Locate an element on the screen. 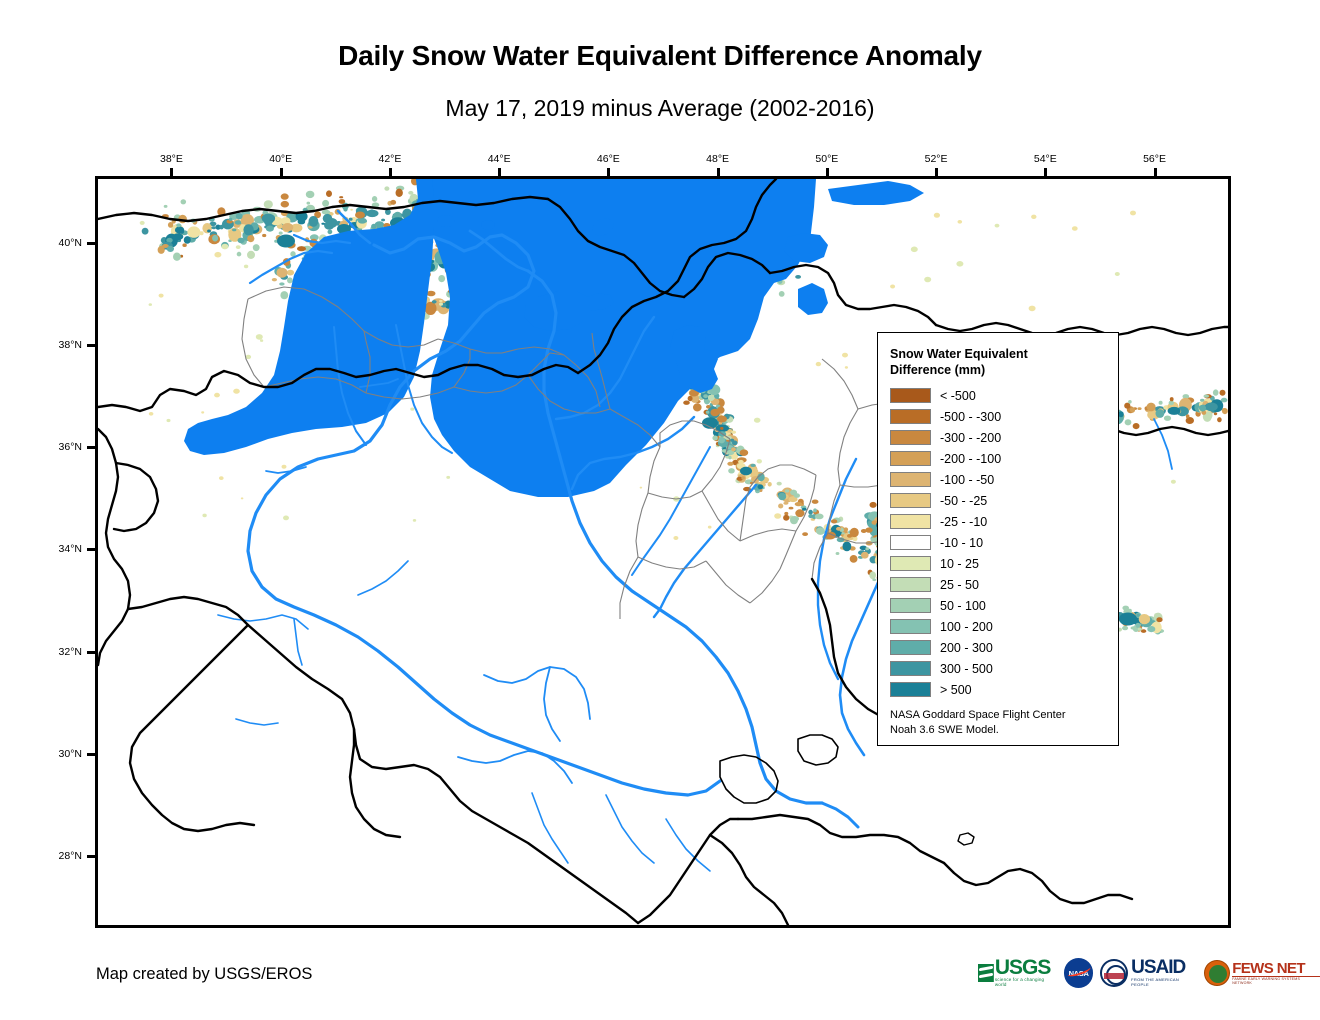 The height and width of the screenshot is (1020, 1320). river-diyala is located at coordinates (705, 551).